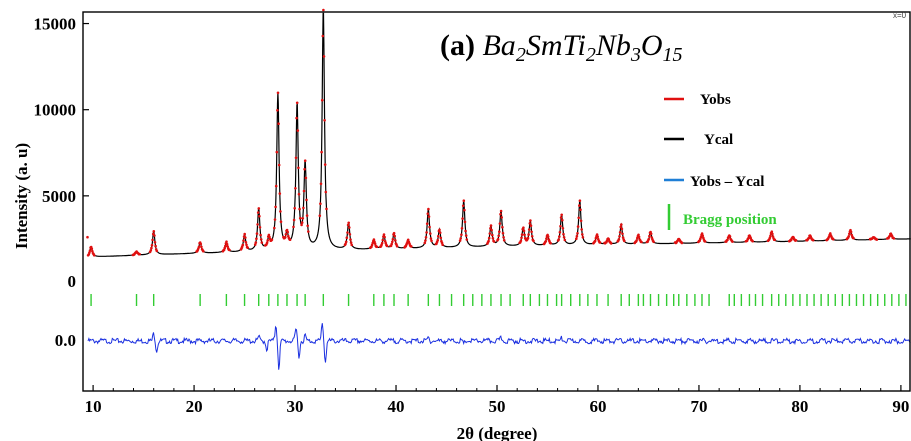 This screenshot has height=441, width=911. What do you see at coordinates (727, 182) in the screenshot?
I see `legend-label-difference: Yobs – Ycal` at bounding box center [727, 182].